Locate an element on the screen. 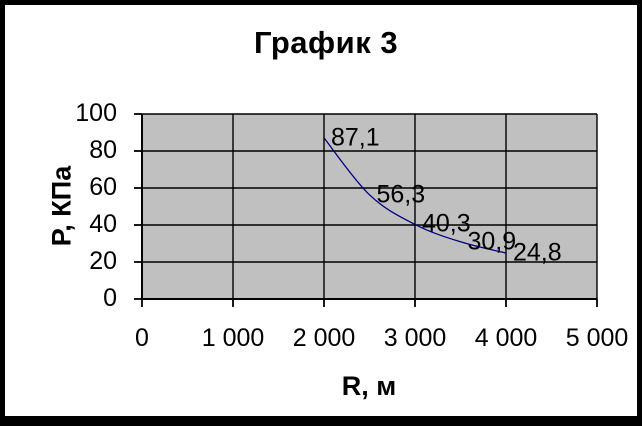 Image resolution: width=642 pixels, height=426 pixels. x-tick-label: 2 000 is located at coordinates (324, 338).